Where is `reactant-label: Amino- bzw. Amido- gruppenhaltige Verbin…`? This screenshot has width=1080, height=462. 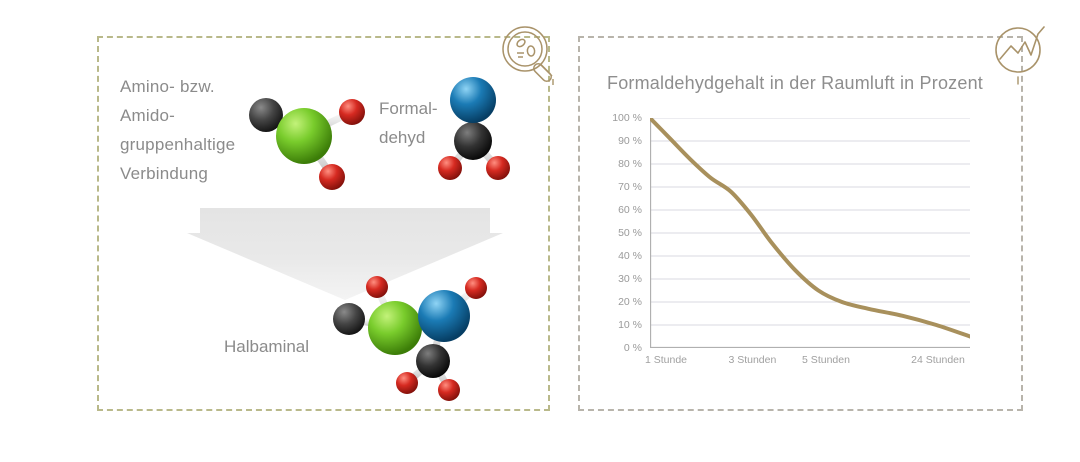
reactant-label: Amino- bzw. Amido- gruppenhaltige Verbin… is located at coordinates (210, 130).